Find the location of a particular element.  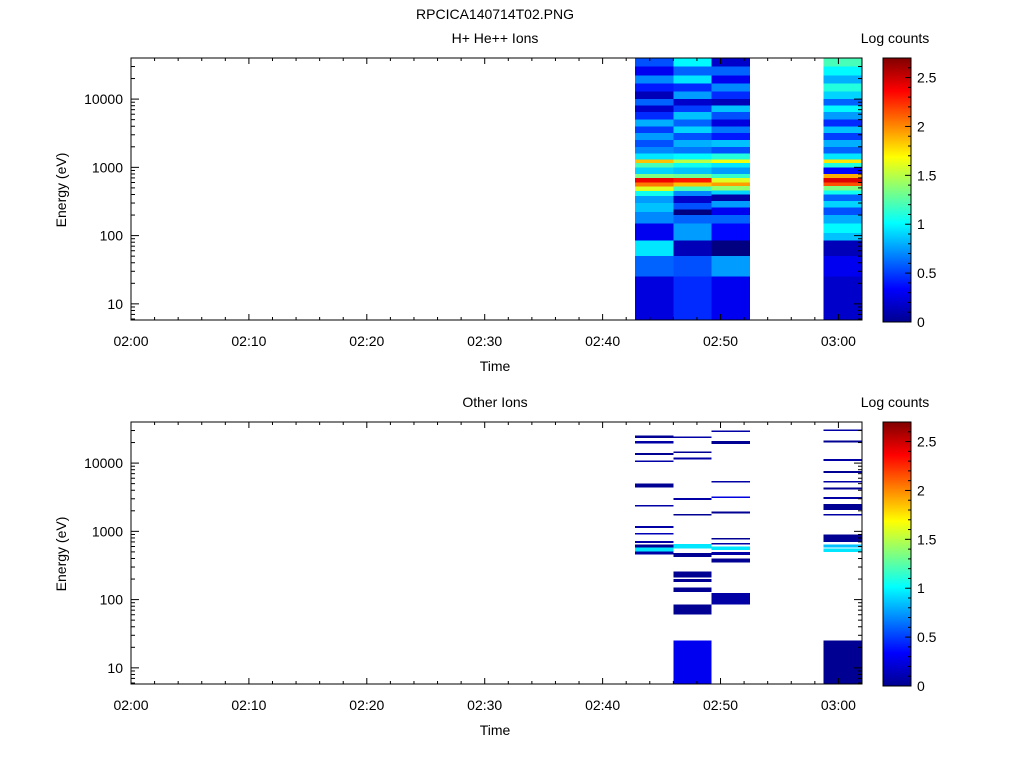

colorbar-label: Log counts is located at coordinates (895, 402).